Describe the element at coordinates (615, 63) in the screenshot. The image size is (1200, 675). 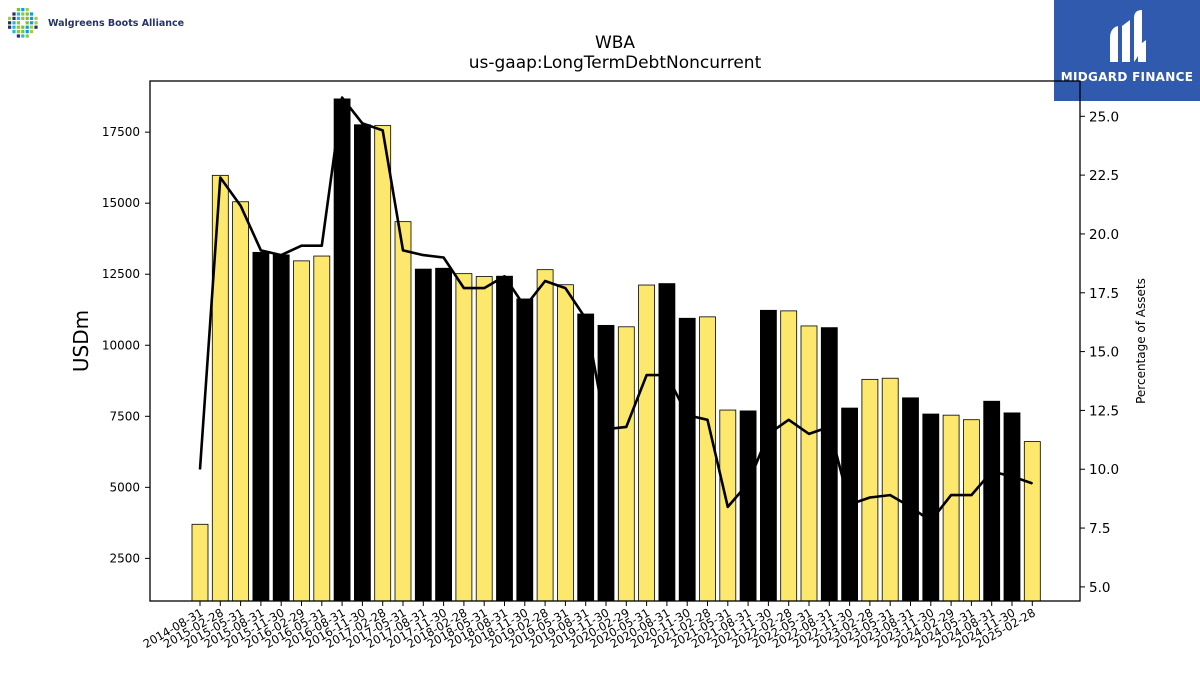
I see `chart-subtitle: us-gaap:LongTermDebtNoncurrent` at that location.